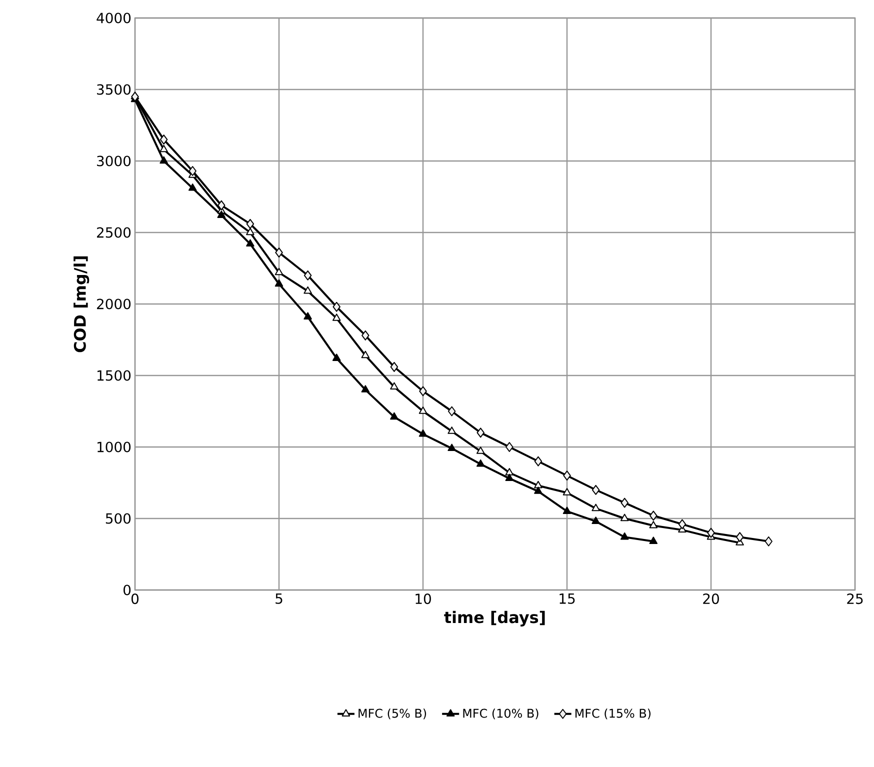 The height and width of the screenshot is (767, 874). Describe the element at coordinates (567, 599) in the screenshot. I see `x-tick-label: 15` at that location.